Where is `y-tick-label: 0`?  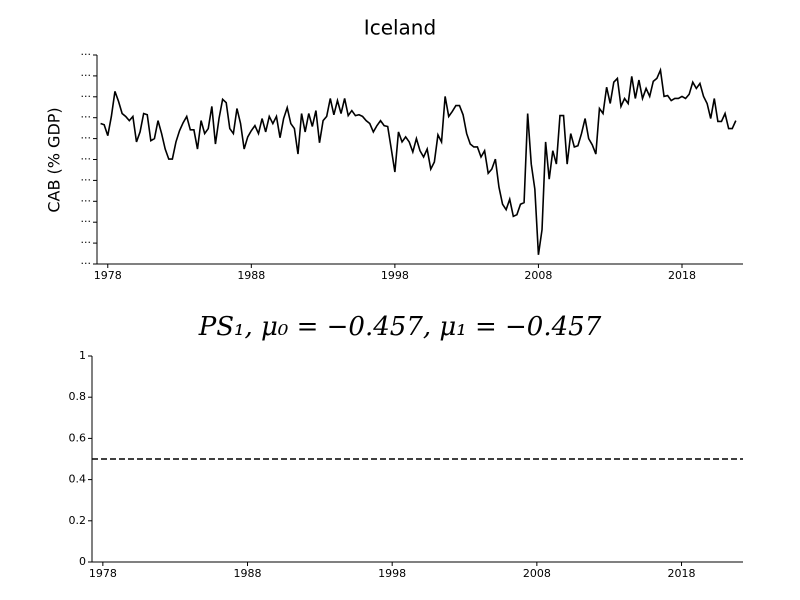 y-tick-label: 0 is located at coordinates (82, 561).